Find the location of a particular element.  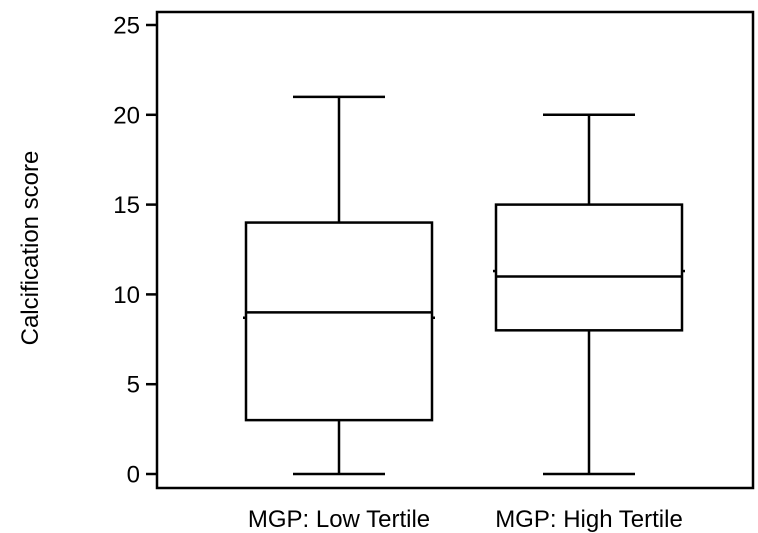

x-category-label: MGP: Low Tertile is located at coordinates (339, 519).